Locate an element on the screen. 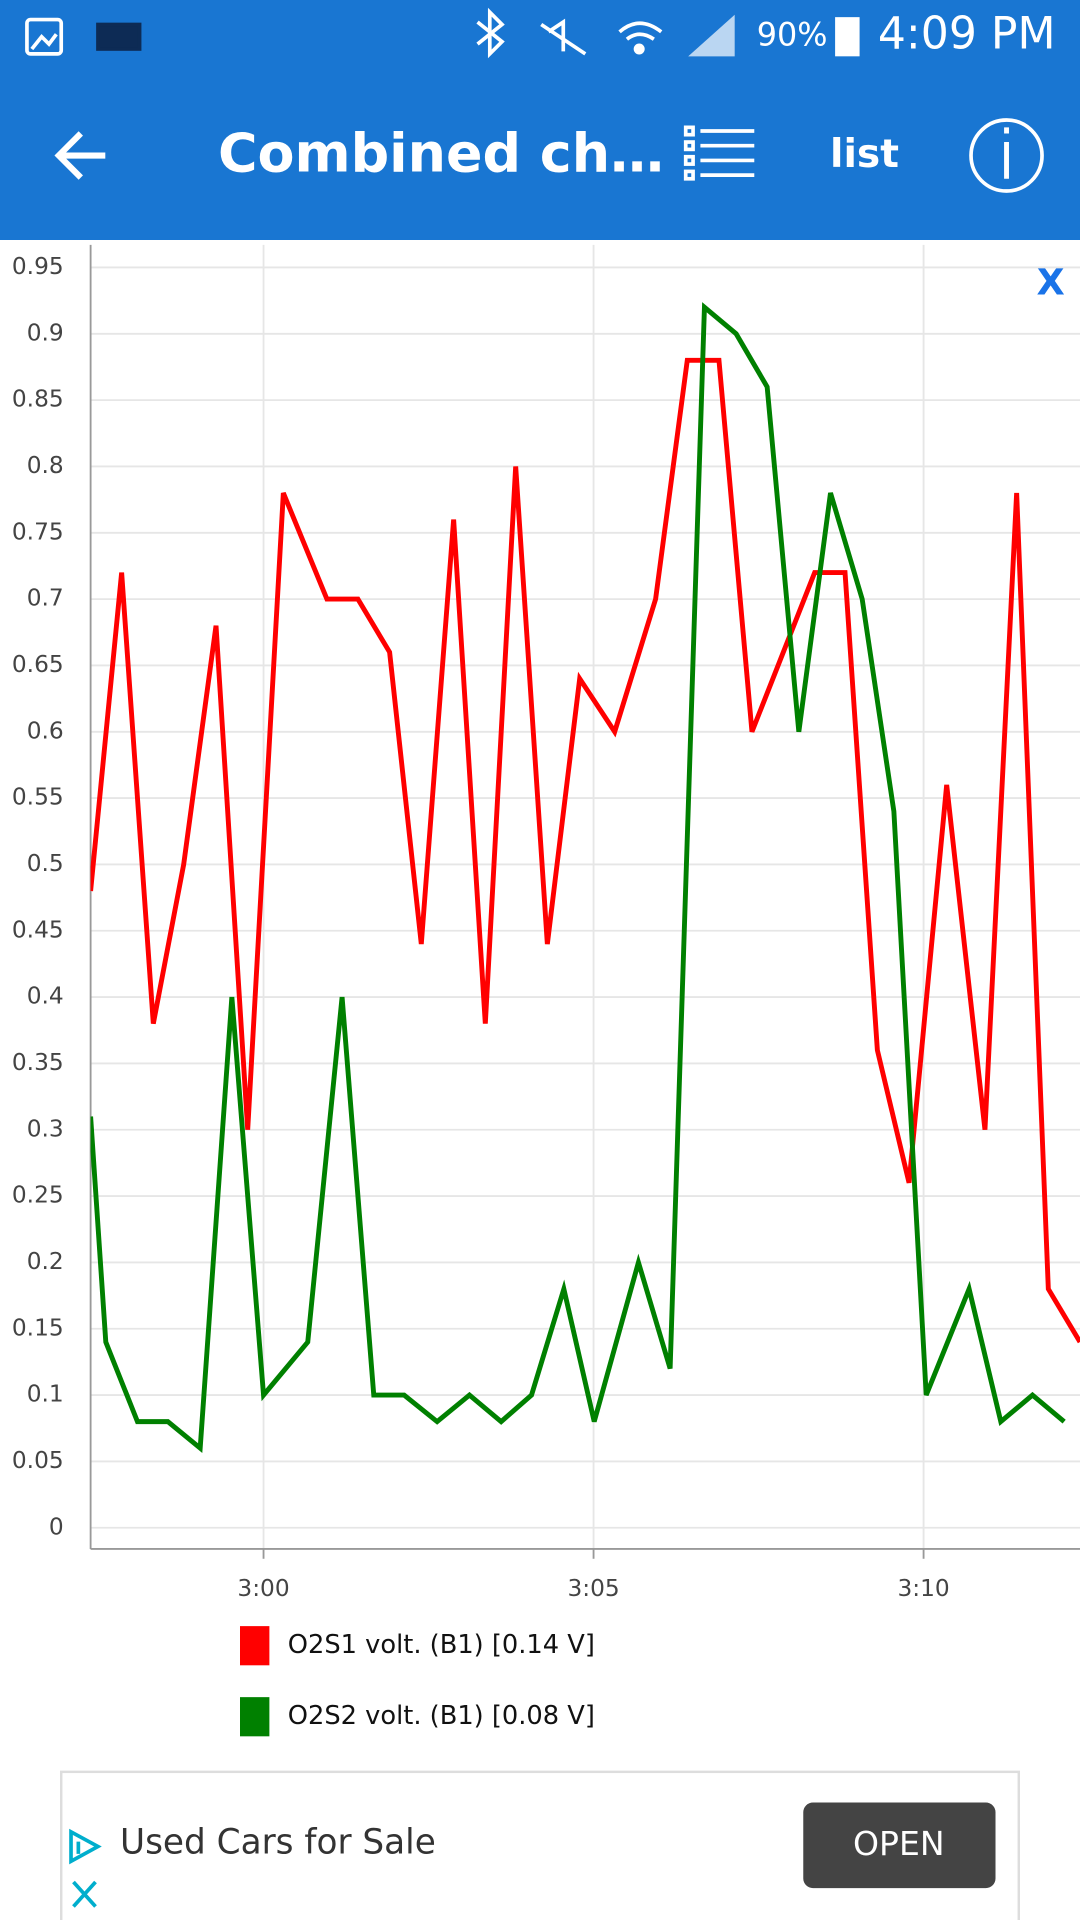 Image resolution: width=1080 pixels, height=1920 pixels. y-tick-label: 0.85 is located at coordinates (38, 399).